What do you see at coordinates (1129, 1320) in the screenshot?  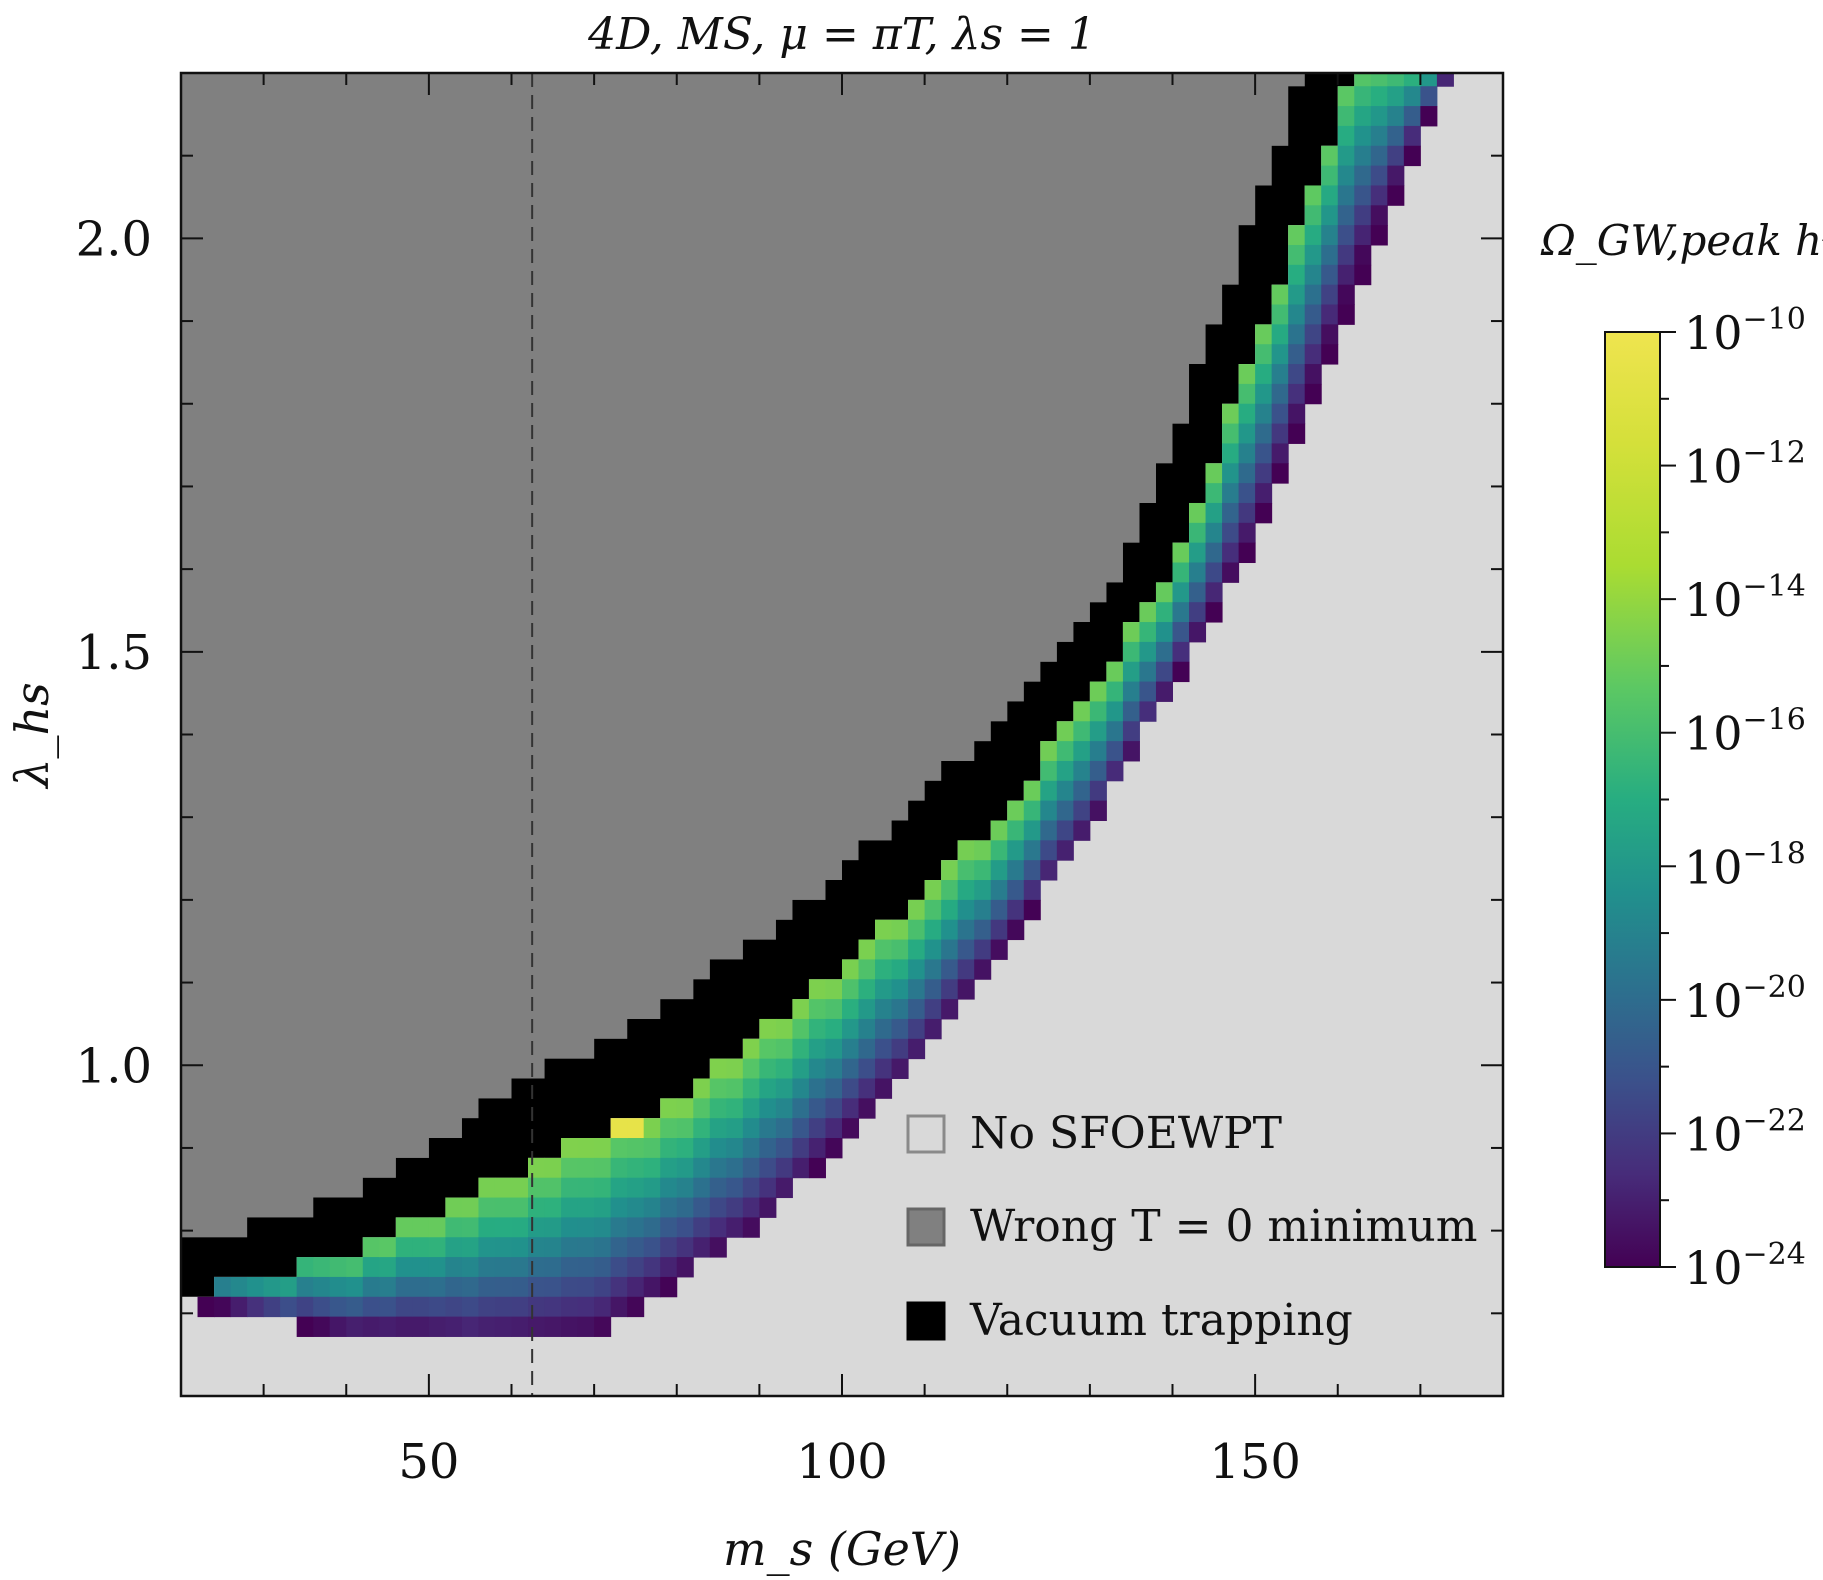 I see `legend-item-vacuum-trapping: Vacuum trapping` at bounding box center [1129, 1320].